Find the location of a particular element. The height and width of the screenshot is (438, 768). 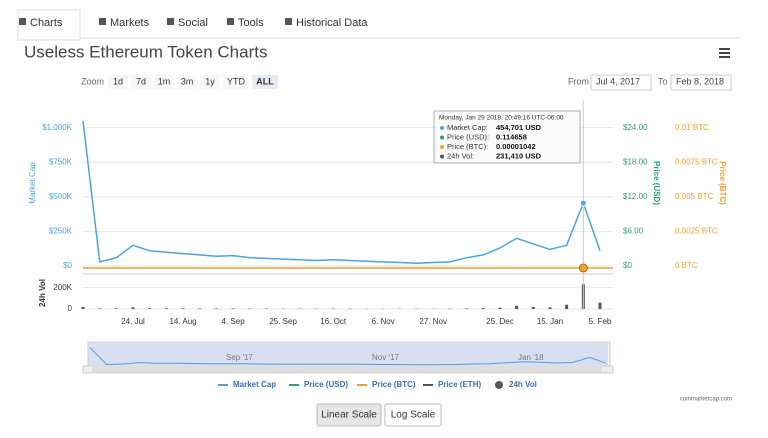

log-scale-label: Log Scale is located at coordinates (413, 415).